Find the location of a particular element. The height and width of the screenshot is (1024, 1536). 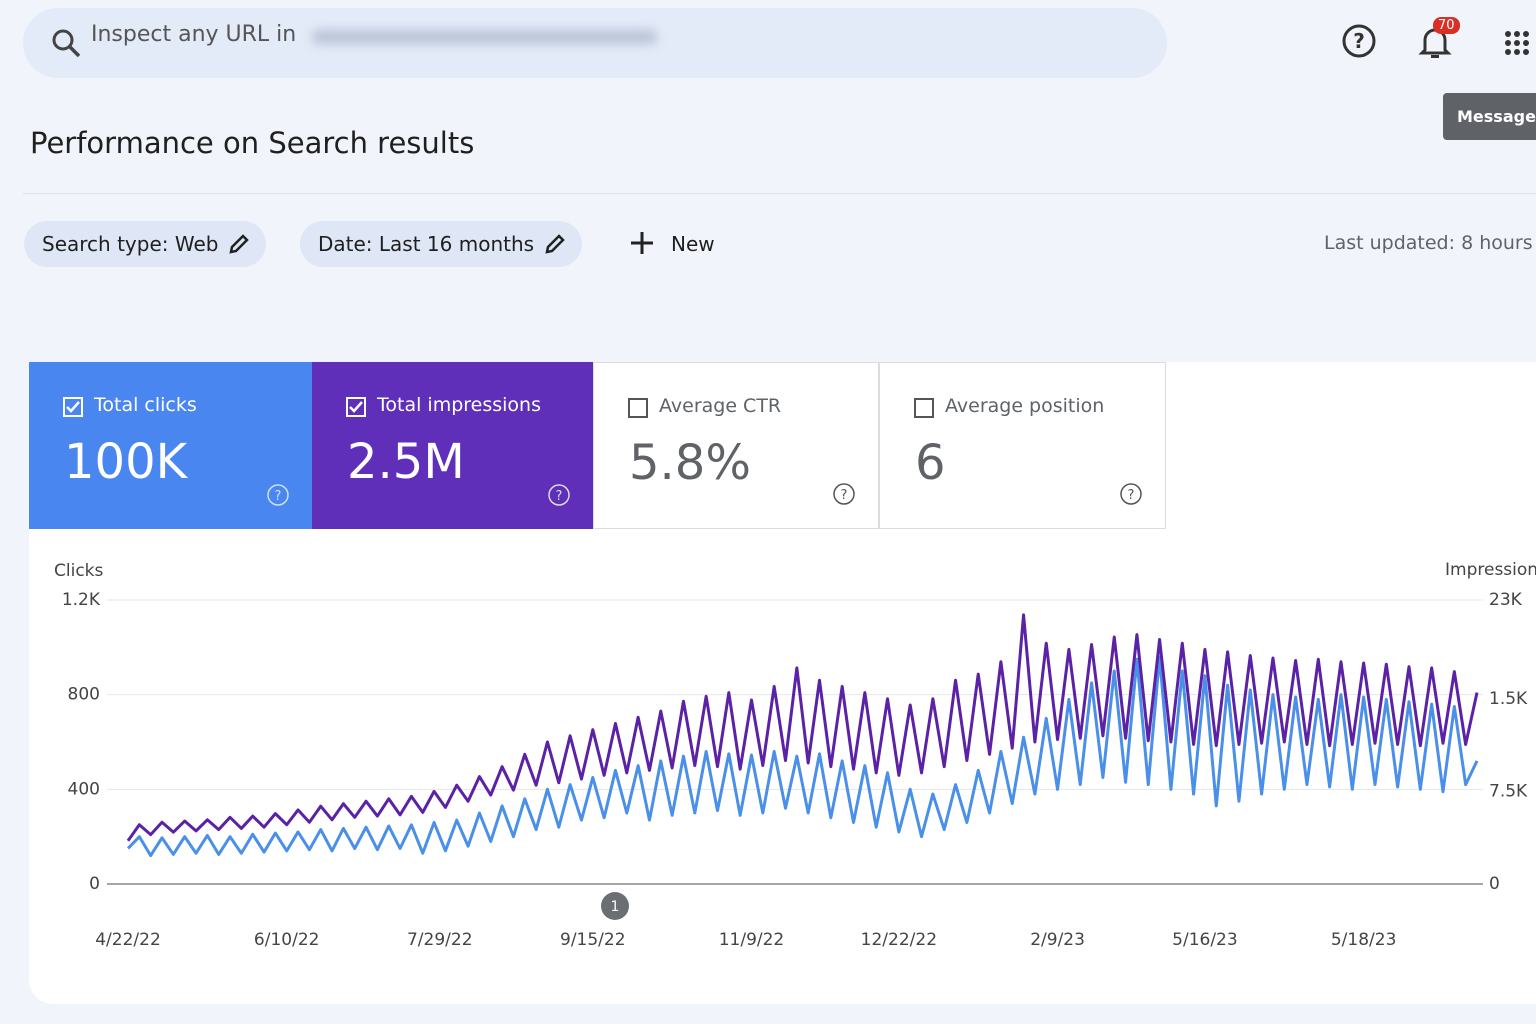

y-axis-title: Clicks is located at coordinates (79, 571).